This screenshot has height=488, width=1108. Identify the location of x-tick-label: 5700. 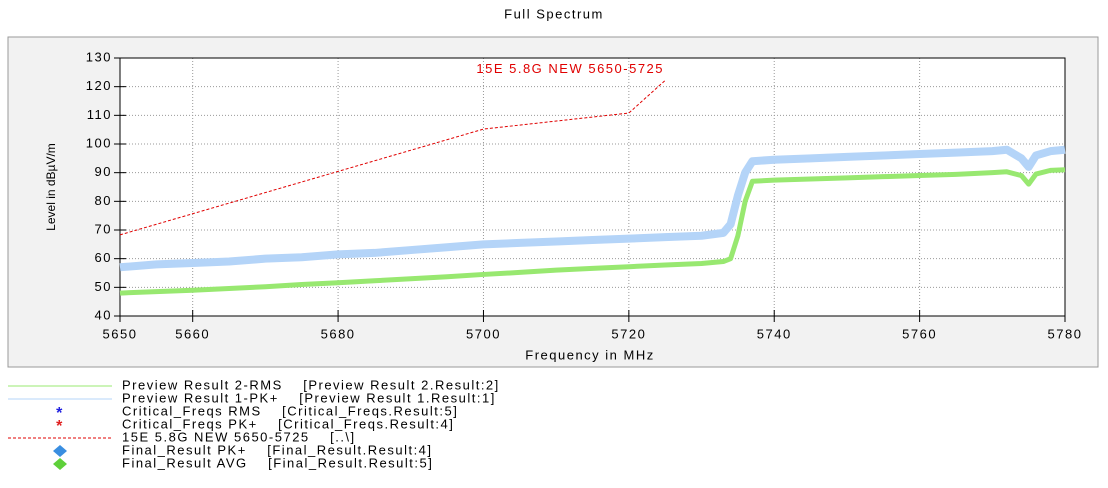
(483, 333).